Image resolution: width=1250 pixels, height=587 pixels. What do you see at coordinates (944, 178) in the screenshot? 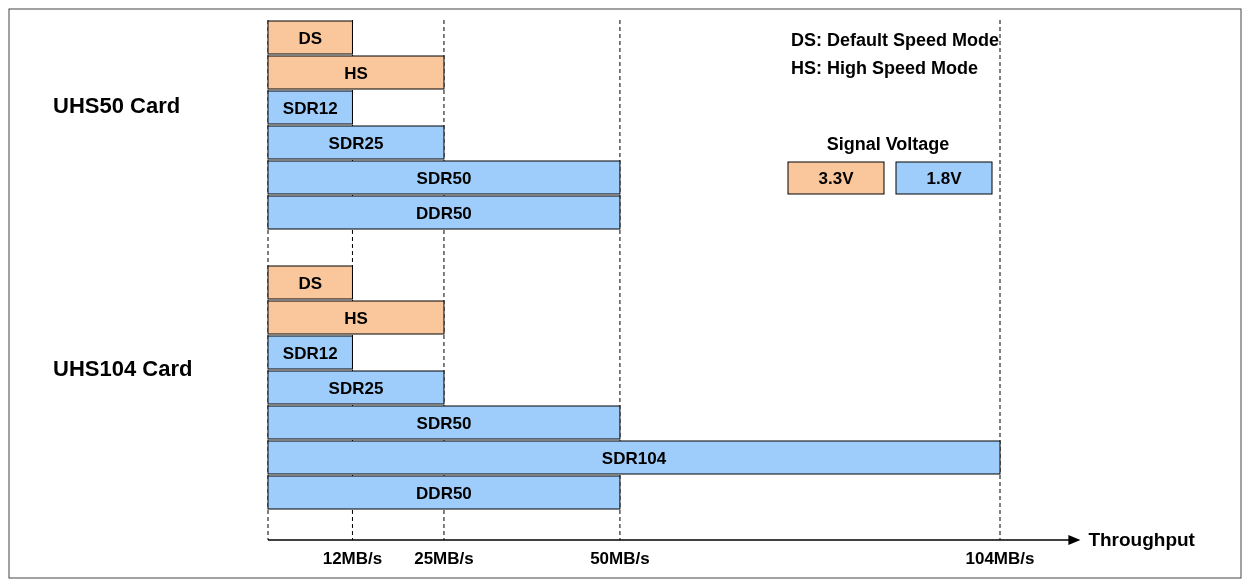
I see `legend-swatch: 1.8V` at bounding box center [944, 178].